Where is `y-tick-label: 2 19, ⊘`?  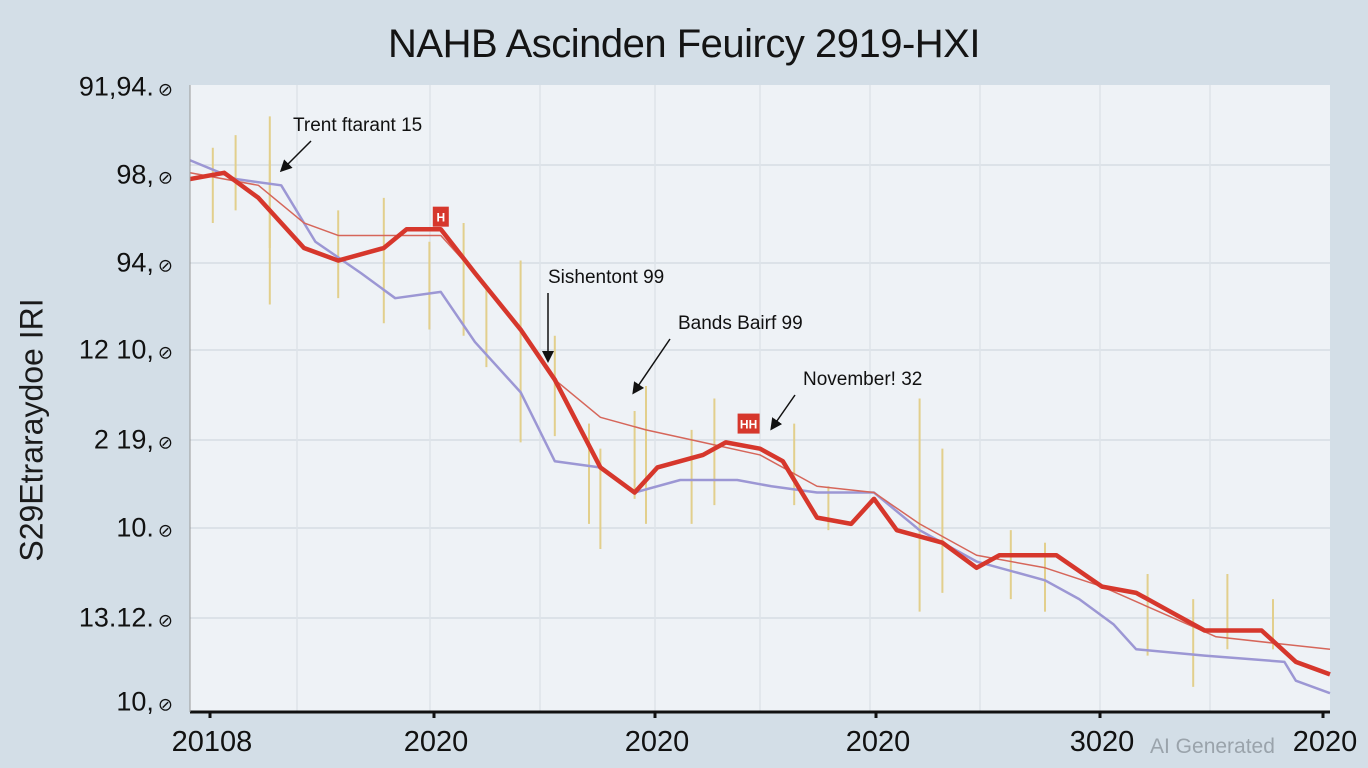 y-tick-label: 2 19, ⊘ is located at coordinates (133, 439).